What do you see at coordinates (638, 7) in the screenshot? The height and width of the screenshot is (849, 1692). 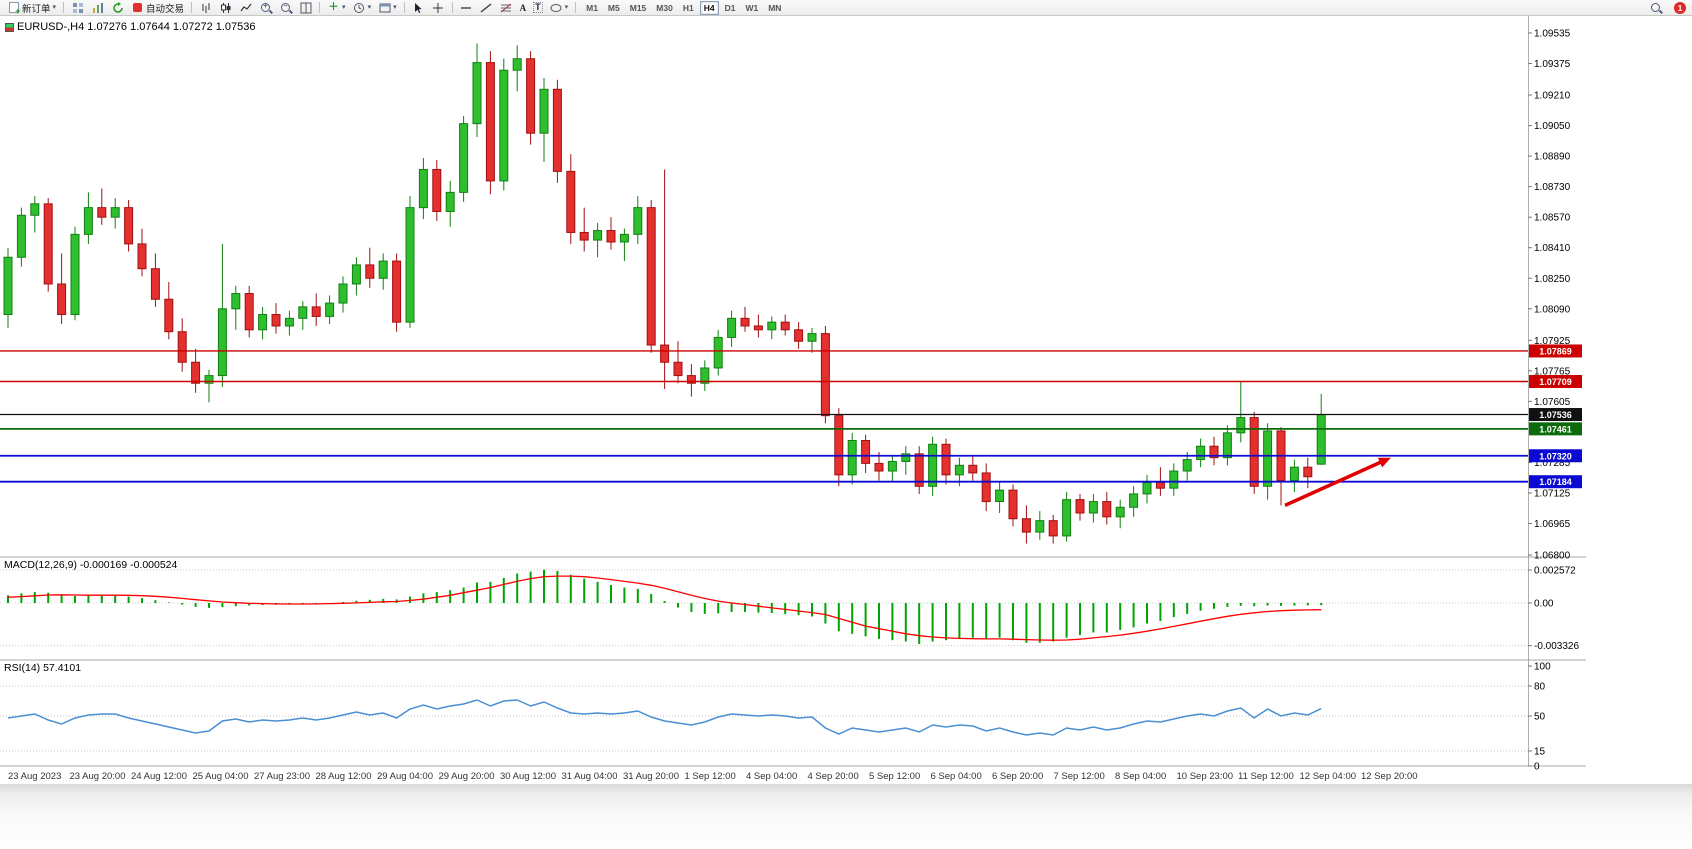 I see `timeframe-M15: M15` at bounding box center [638, 7].